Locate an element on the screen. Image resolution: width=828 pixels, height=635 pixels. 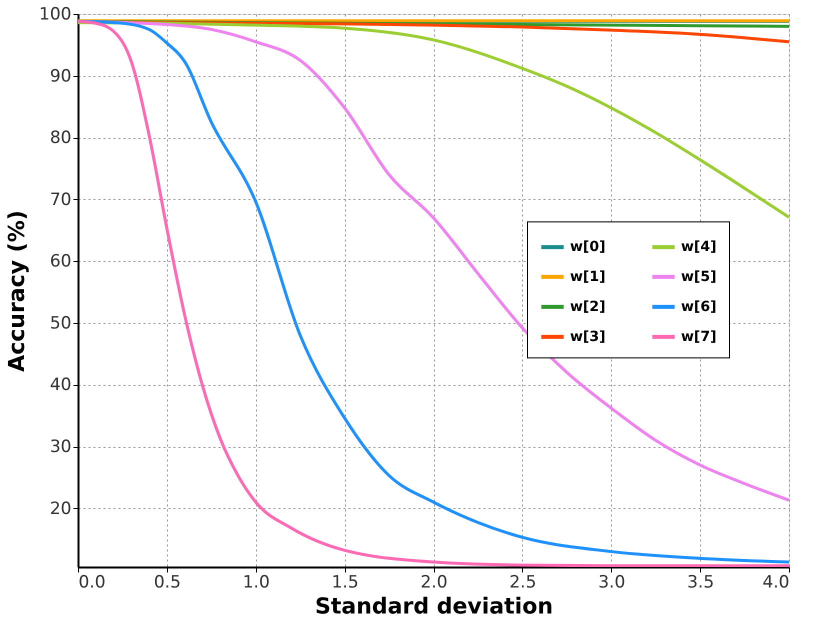
y-tick-label: 80 is located at coordinates (61, 138).